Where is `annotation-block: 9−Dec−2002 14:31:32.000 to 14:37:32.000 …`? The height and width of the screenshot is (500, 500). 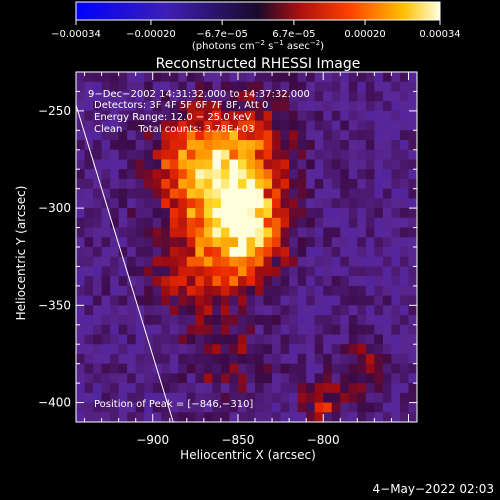
annotation-block: 9−Dec−2002 14:31:32.000 to 14:37:32.000 … is located at coordinates (199, 112).